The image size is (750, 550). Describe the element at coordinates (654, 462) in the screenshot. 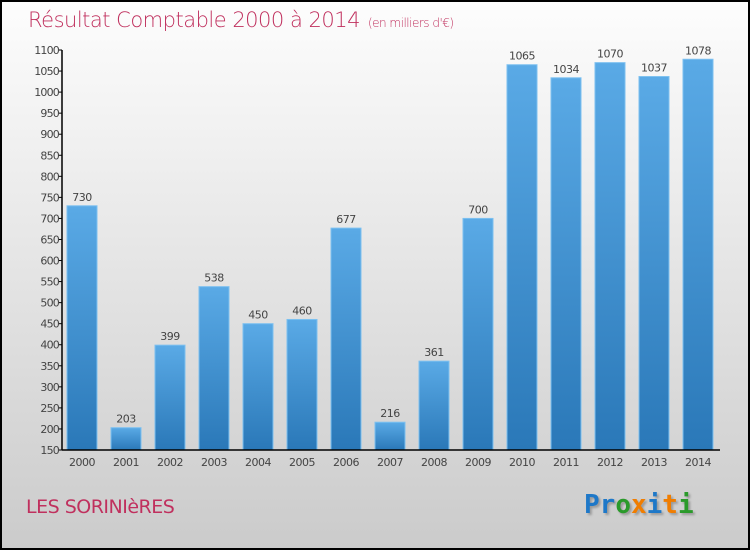

I see `x-tick-label: 2013` at that location.